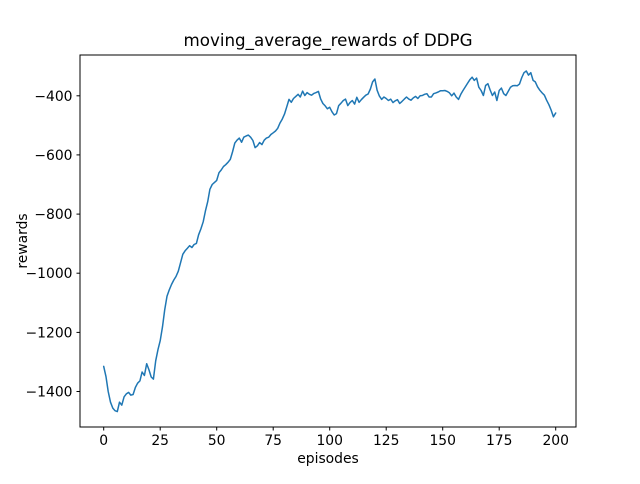  I want to click on y-tick-label: −1000, so click(49, 274).